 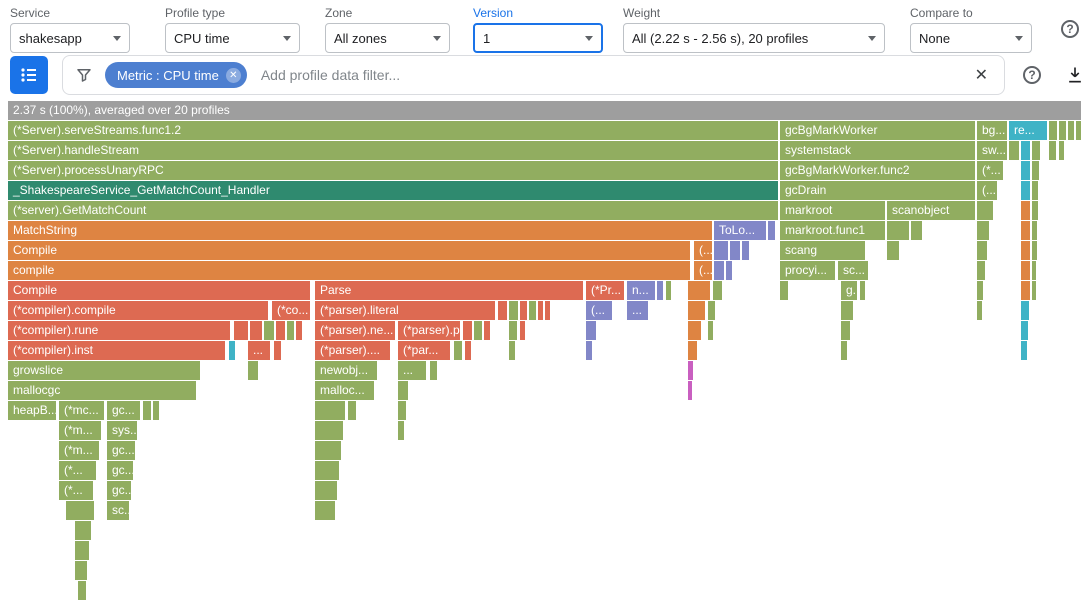 I want to click on version-dropdown: Version 1, so click(x=538, y=29).